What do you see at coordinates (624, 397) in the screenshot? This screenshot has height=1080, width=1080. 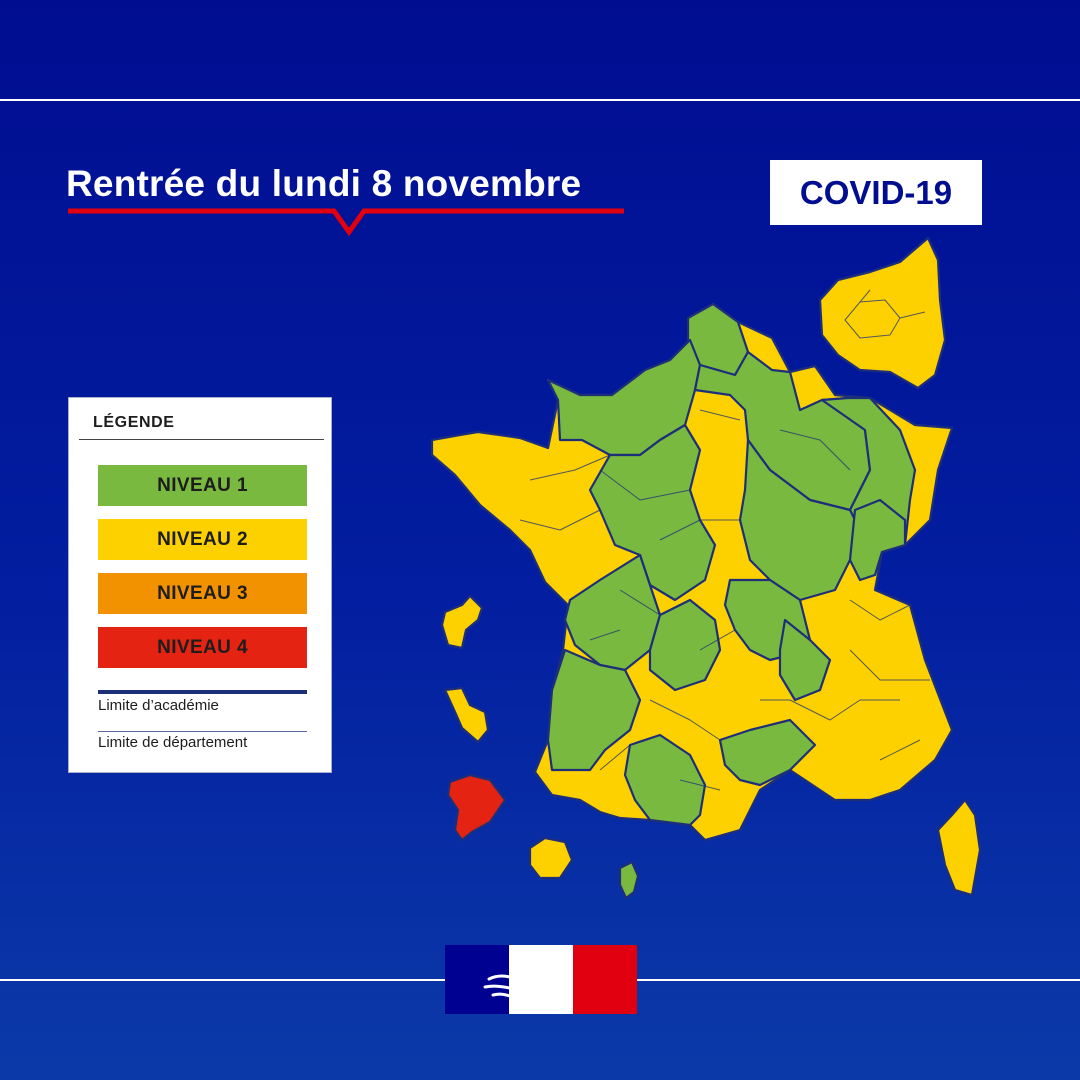 I see `region-normandie` at bounding box center [624, 397].